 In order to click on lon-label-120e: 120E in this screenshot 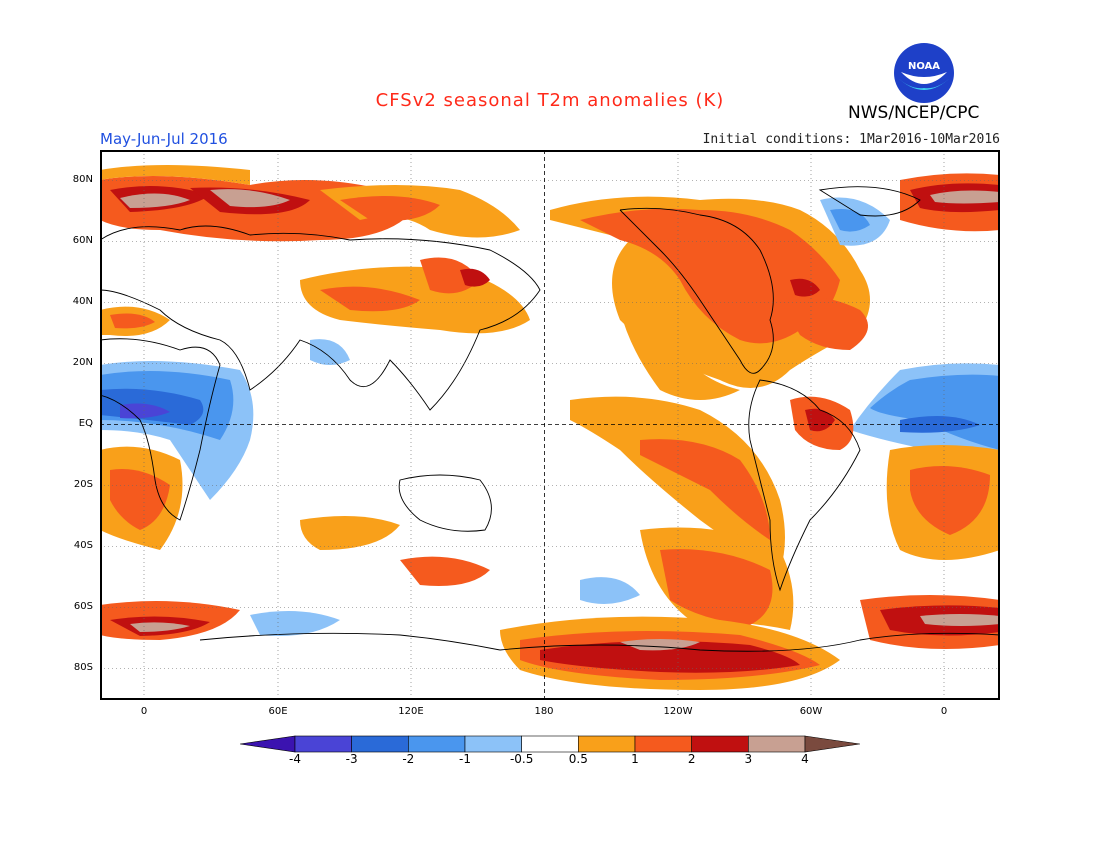, I will do `click(411, 711)`.